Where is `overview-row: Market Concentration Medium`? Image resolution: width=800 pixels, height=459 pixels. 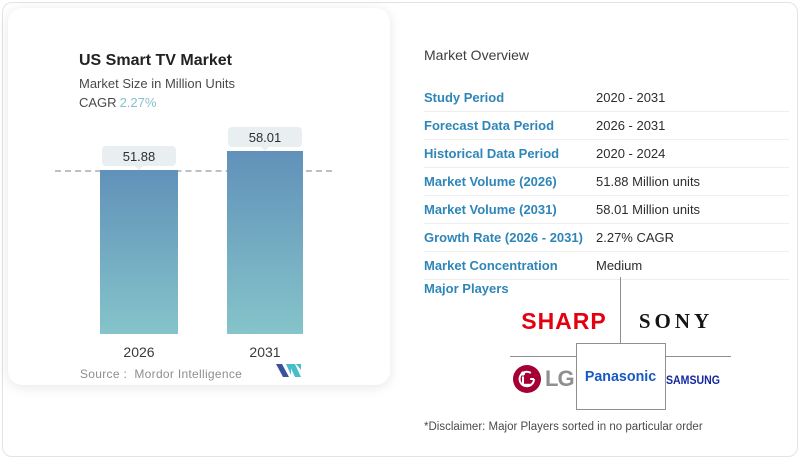 overview-row: Market Concentration Medium is located at coordinates (606, 266).